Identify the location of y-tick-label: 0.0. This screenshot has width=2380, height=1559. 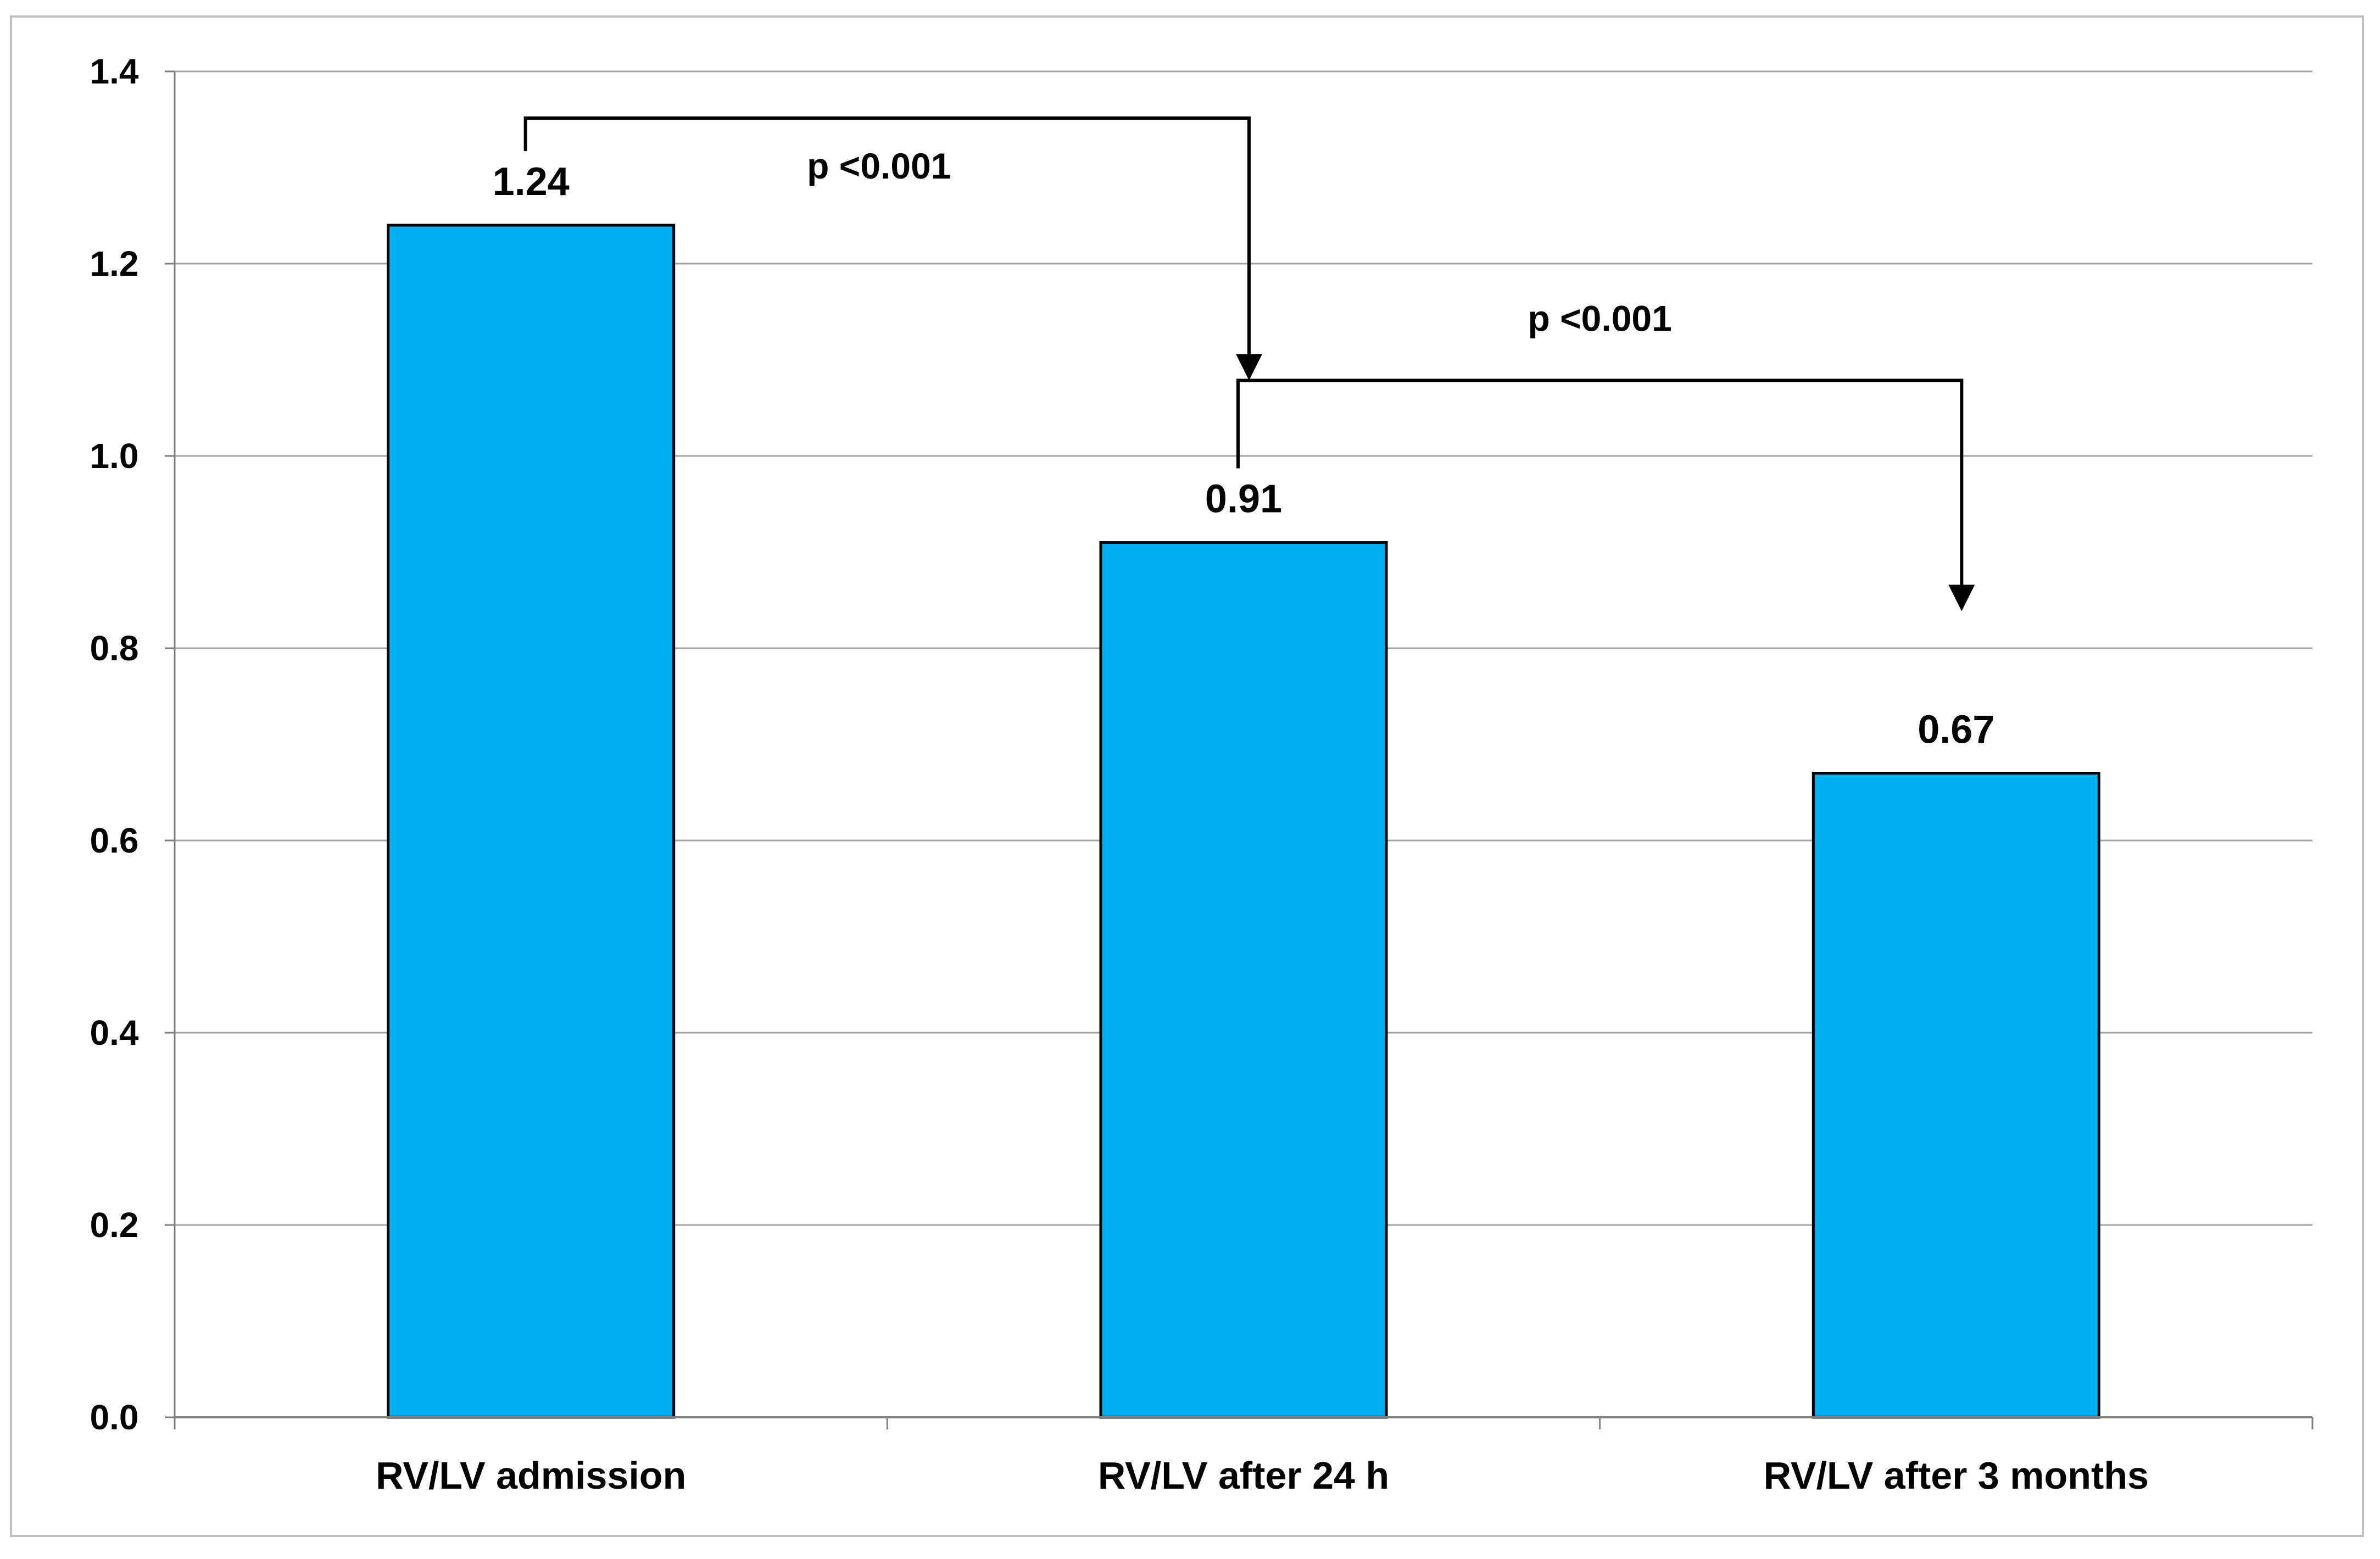
(114, 1417).